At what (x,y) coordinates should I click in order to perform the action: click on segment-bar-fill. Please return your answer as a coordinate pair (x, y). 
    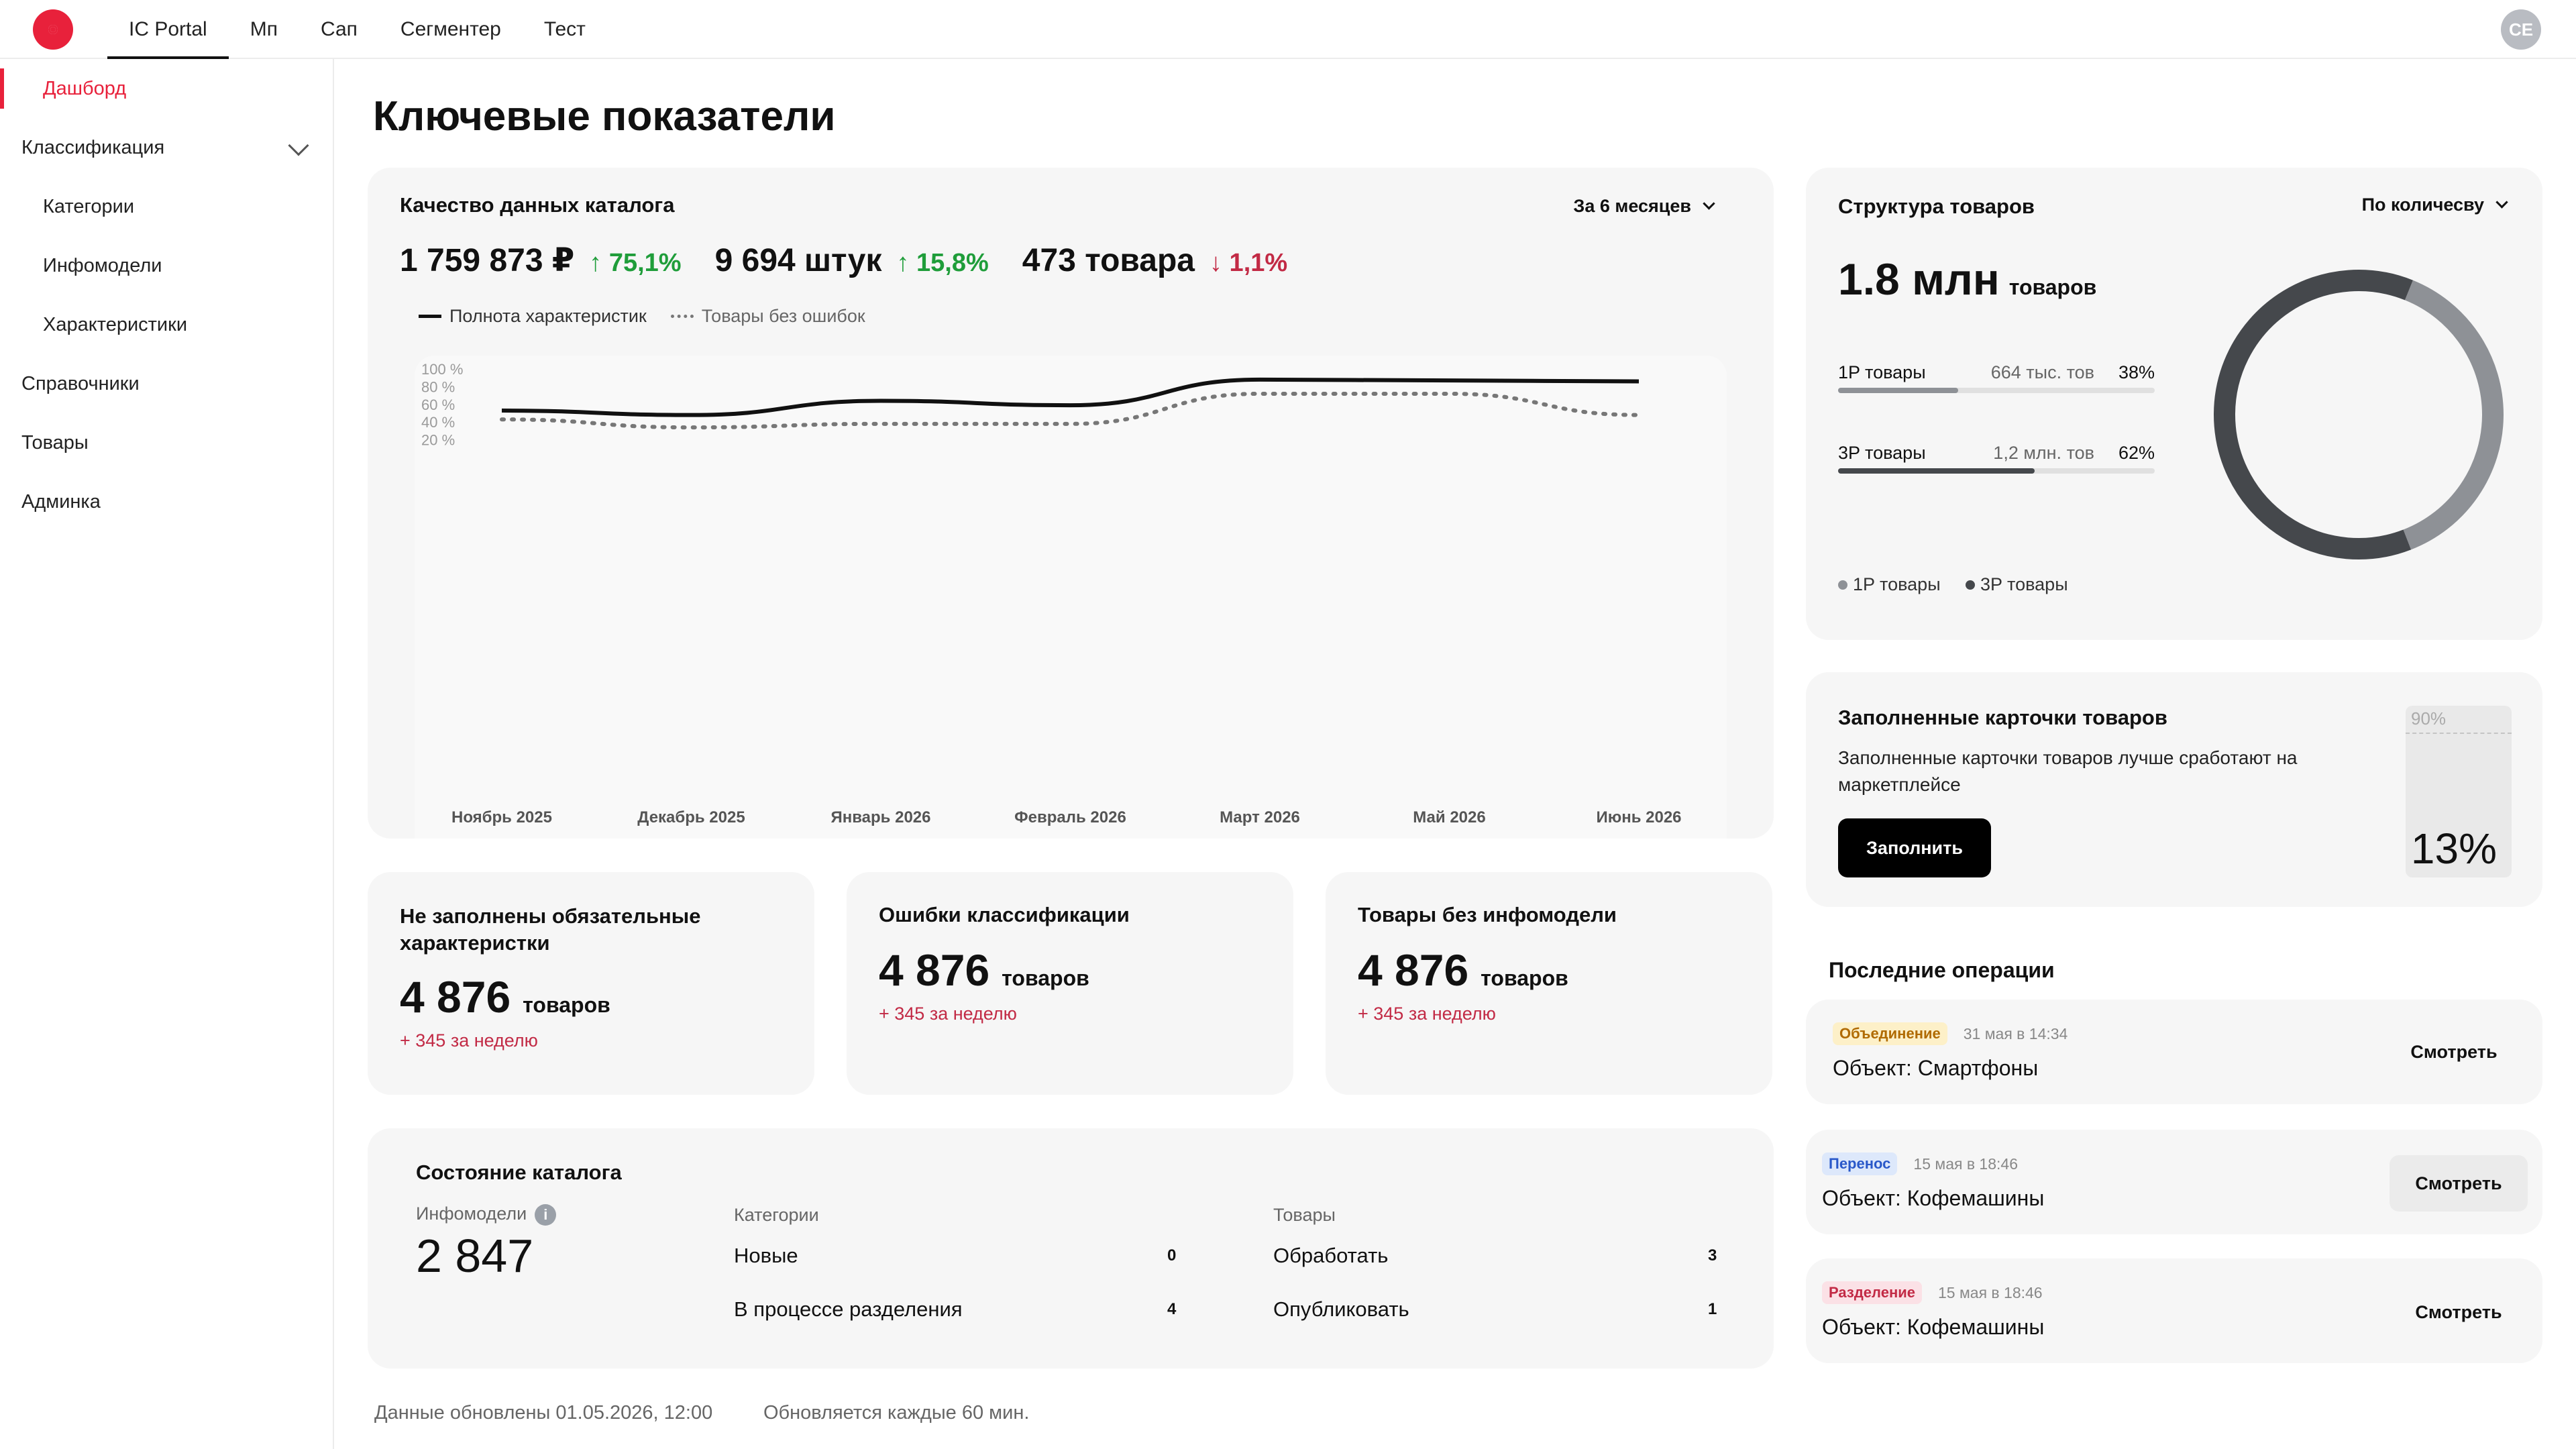
    Looking at the image, I should click on (1898, 390).